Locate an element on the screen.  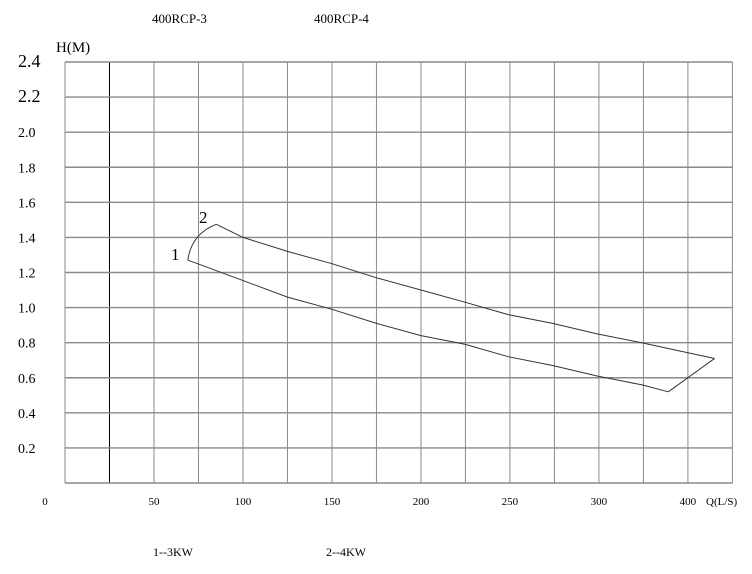
y-tick-label: 0.6 is located at coordinates (27, 379).